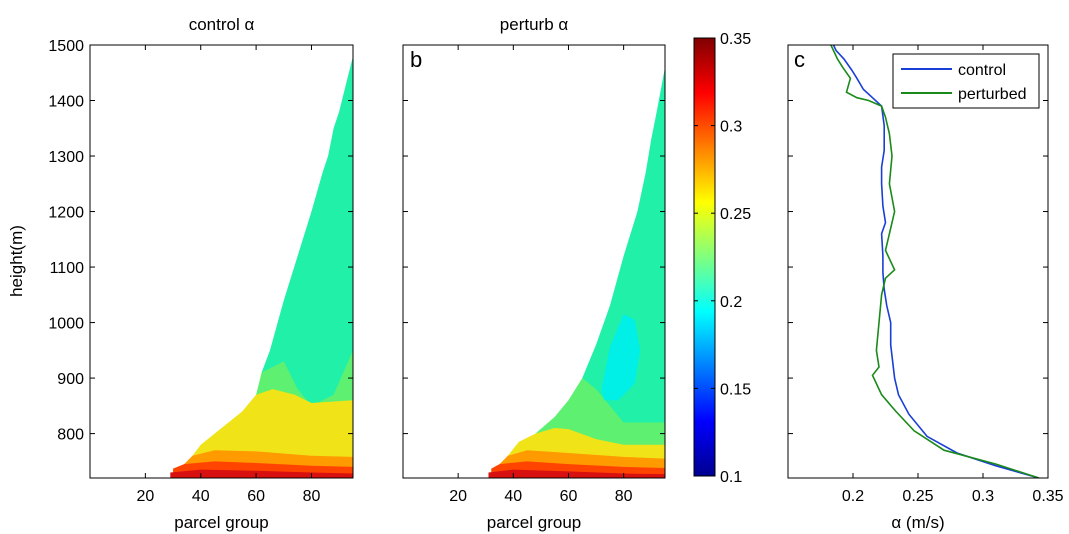 This screenshot has width=1069, height=534. I want to click on legend-box, so click(966, 81).